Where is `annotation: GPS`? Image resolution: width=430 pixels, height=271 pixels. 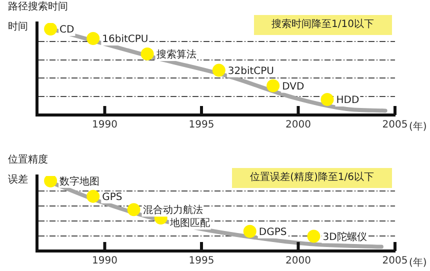
annotation: GPS is located at coordinates (112, 197).